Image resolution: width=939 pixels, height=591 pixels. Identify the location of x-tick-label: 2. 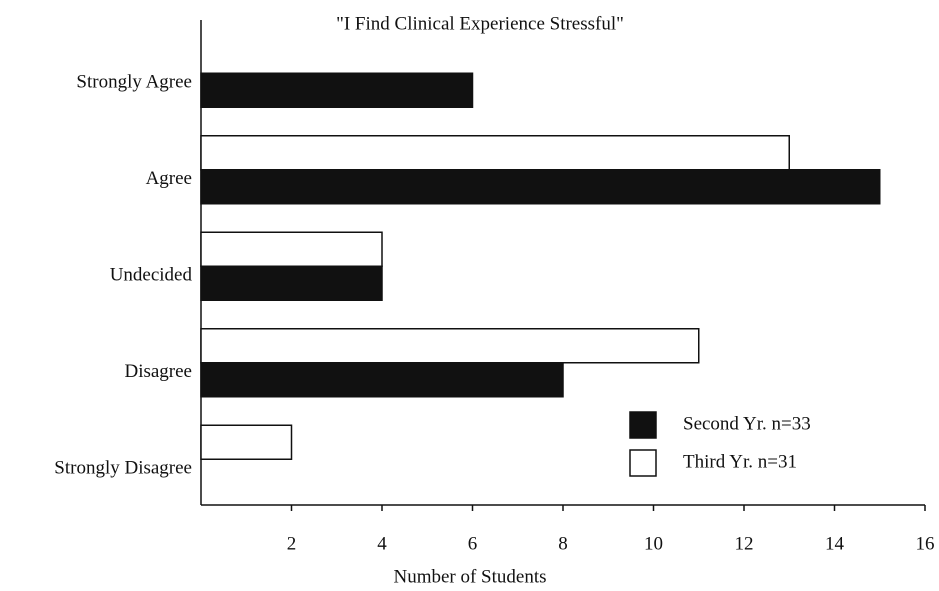
(292, 543).